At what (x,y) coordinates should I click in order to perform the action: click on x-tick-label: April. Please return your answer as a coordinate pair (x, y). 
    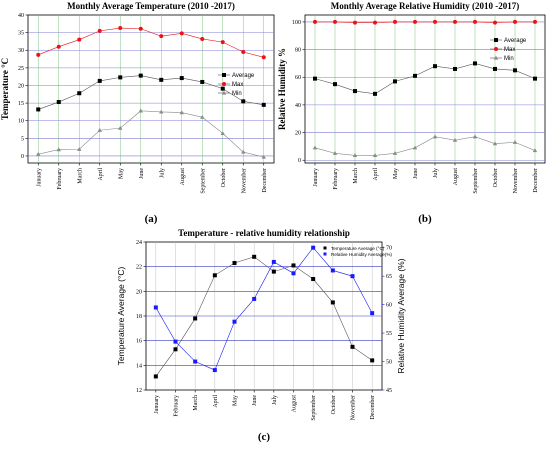
    Looking at the image, I should click on (376, 174).